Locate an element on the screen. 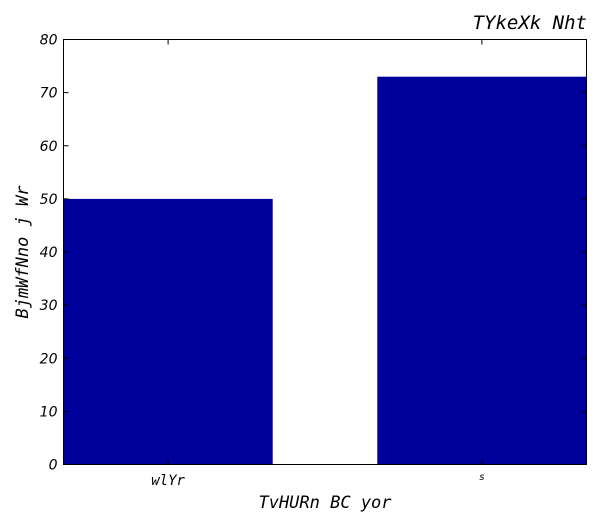  y-tick-label-40: 40 is located at coordinates (49, 253).